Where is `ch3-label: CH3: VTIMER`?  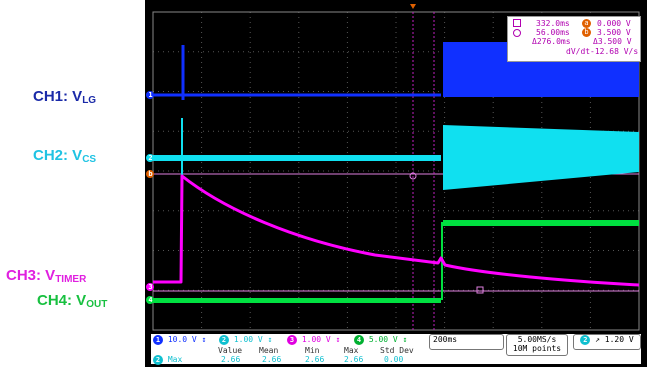
ch3-label: CH3: VTIMER is located at coordinates (46, 276).